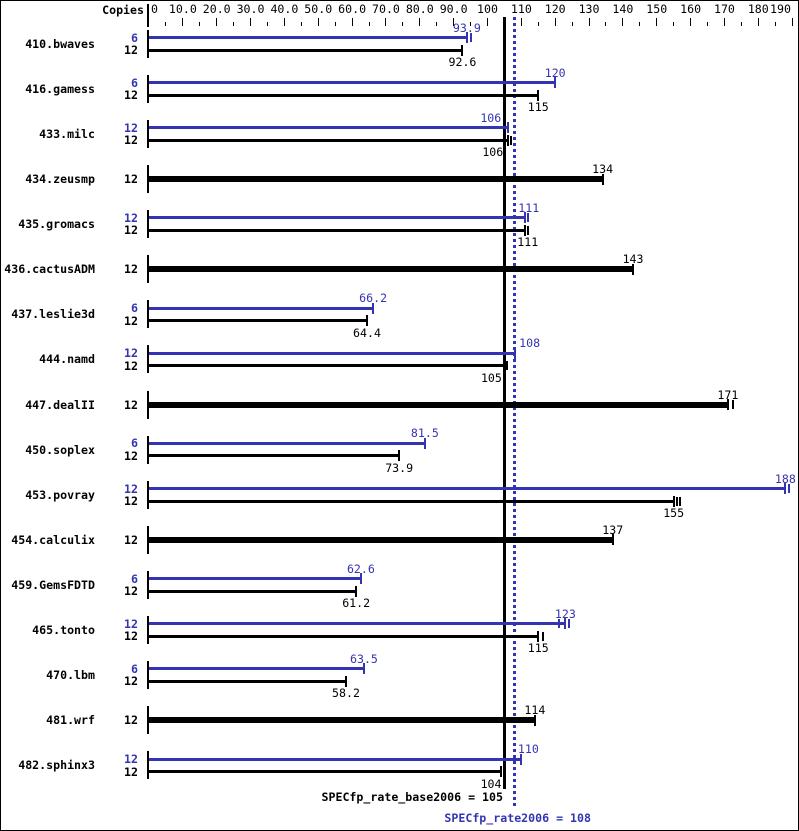 This screenshot has width=799, height=831. What do you see at coordinates (360, 568) in the screenshot?
I see `bar-value-label: 62.6` at bounding box center [360, 568].